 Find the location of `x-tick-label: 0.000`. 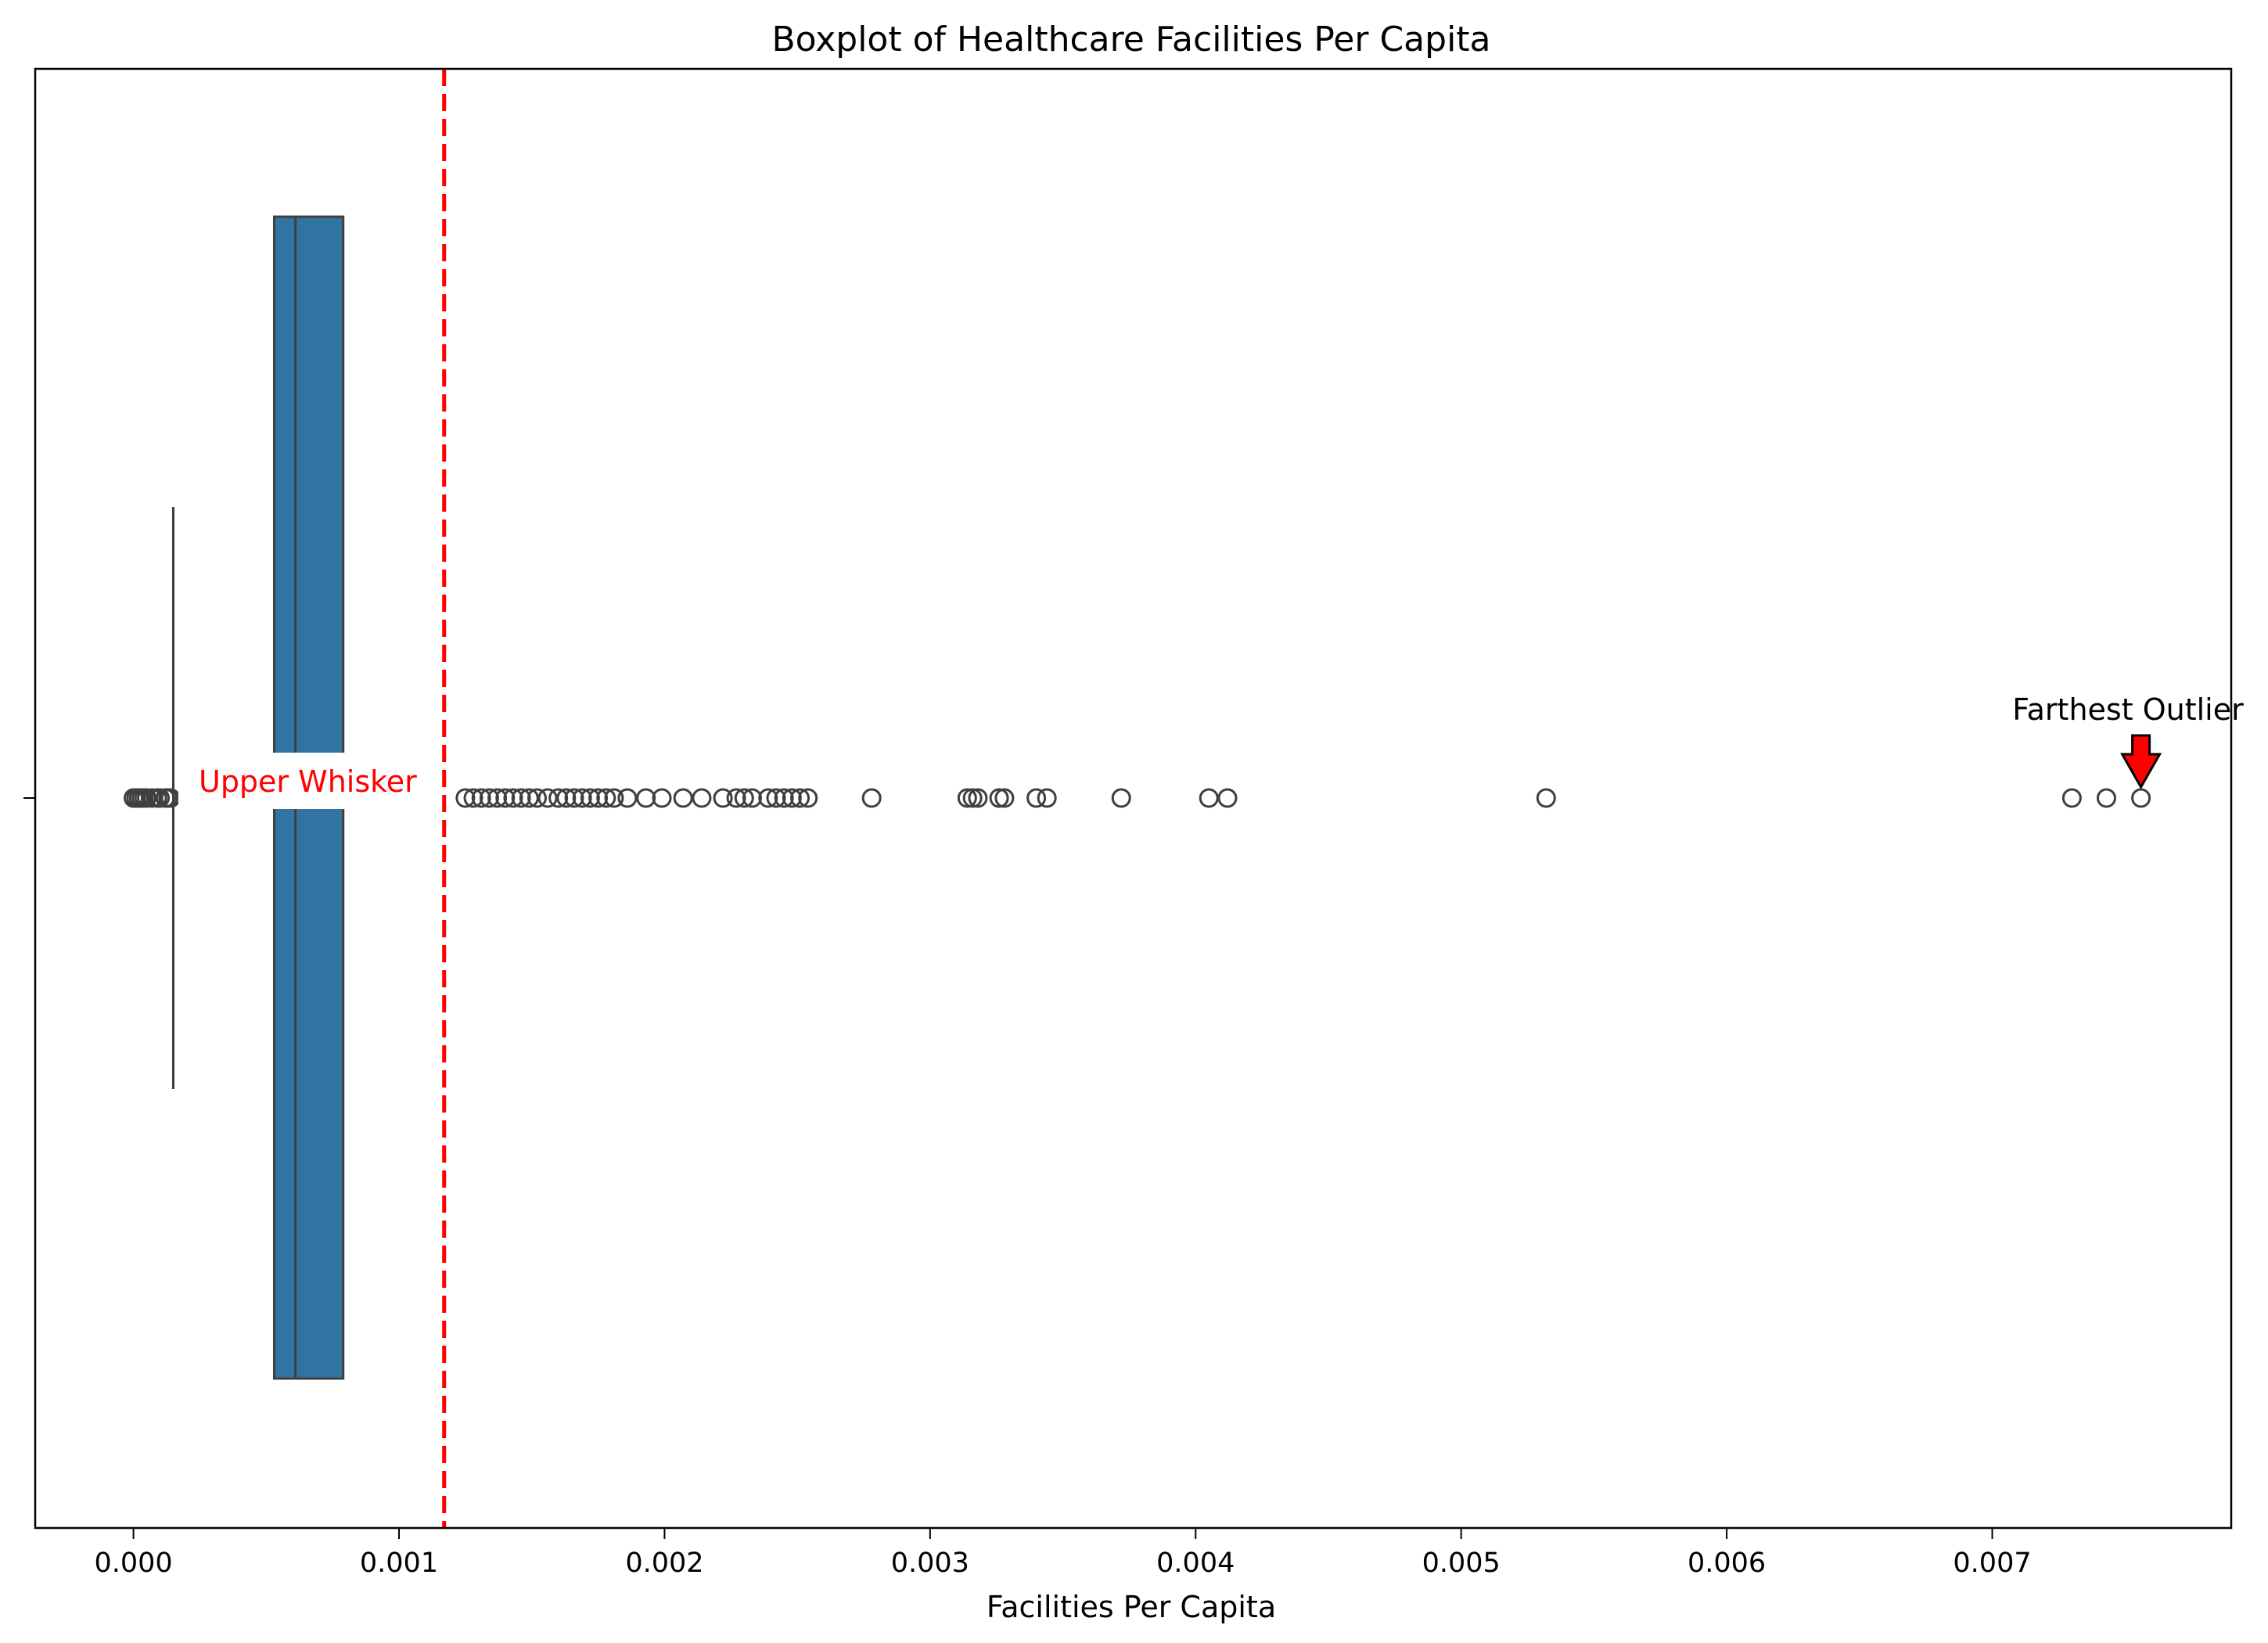

x-tick-label: 0.000 is located at coordinates (133, 1564).